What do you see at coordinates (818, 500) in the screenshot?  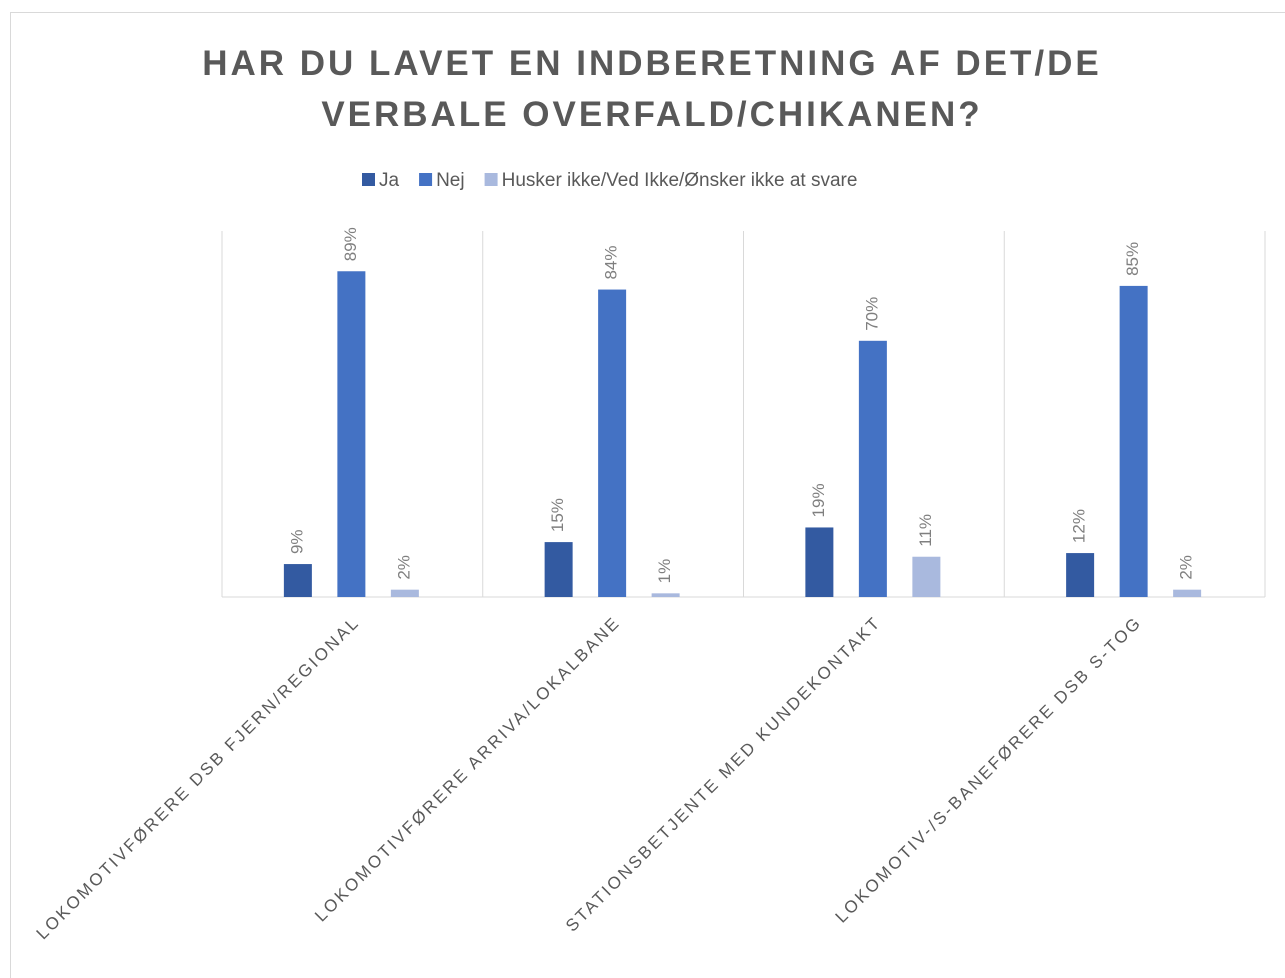 I see `value-label: 19%` at bounding box center [818, 500].